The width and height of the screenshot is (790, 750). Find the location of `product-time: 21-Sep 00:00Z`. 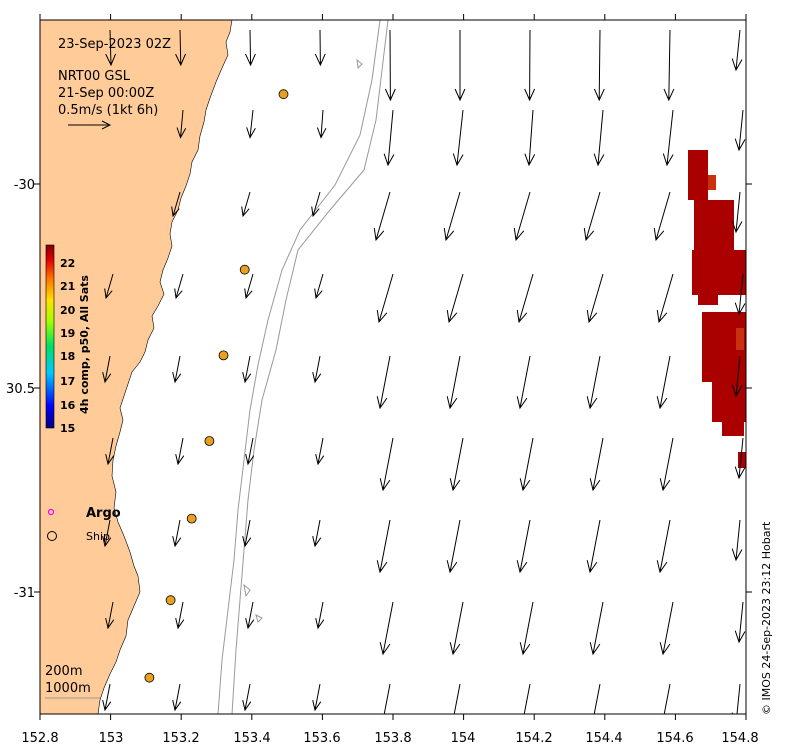

product-time: 21-Sep 00:00Z is located at coordinates (106, 93).